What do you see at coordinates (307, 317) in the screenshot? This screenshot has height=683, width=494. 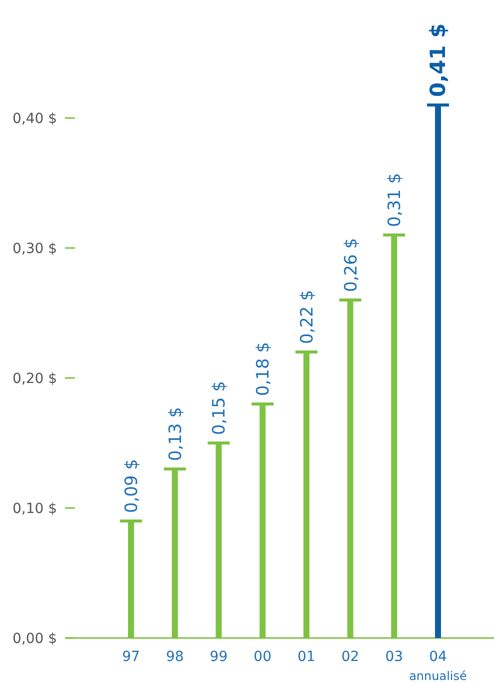 I see `data-label: 0,22 $` at bounding box center [307, 317].